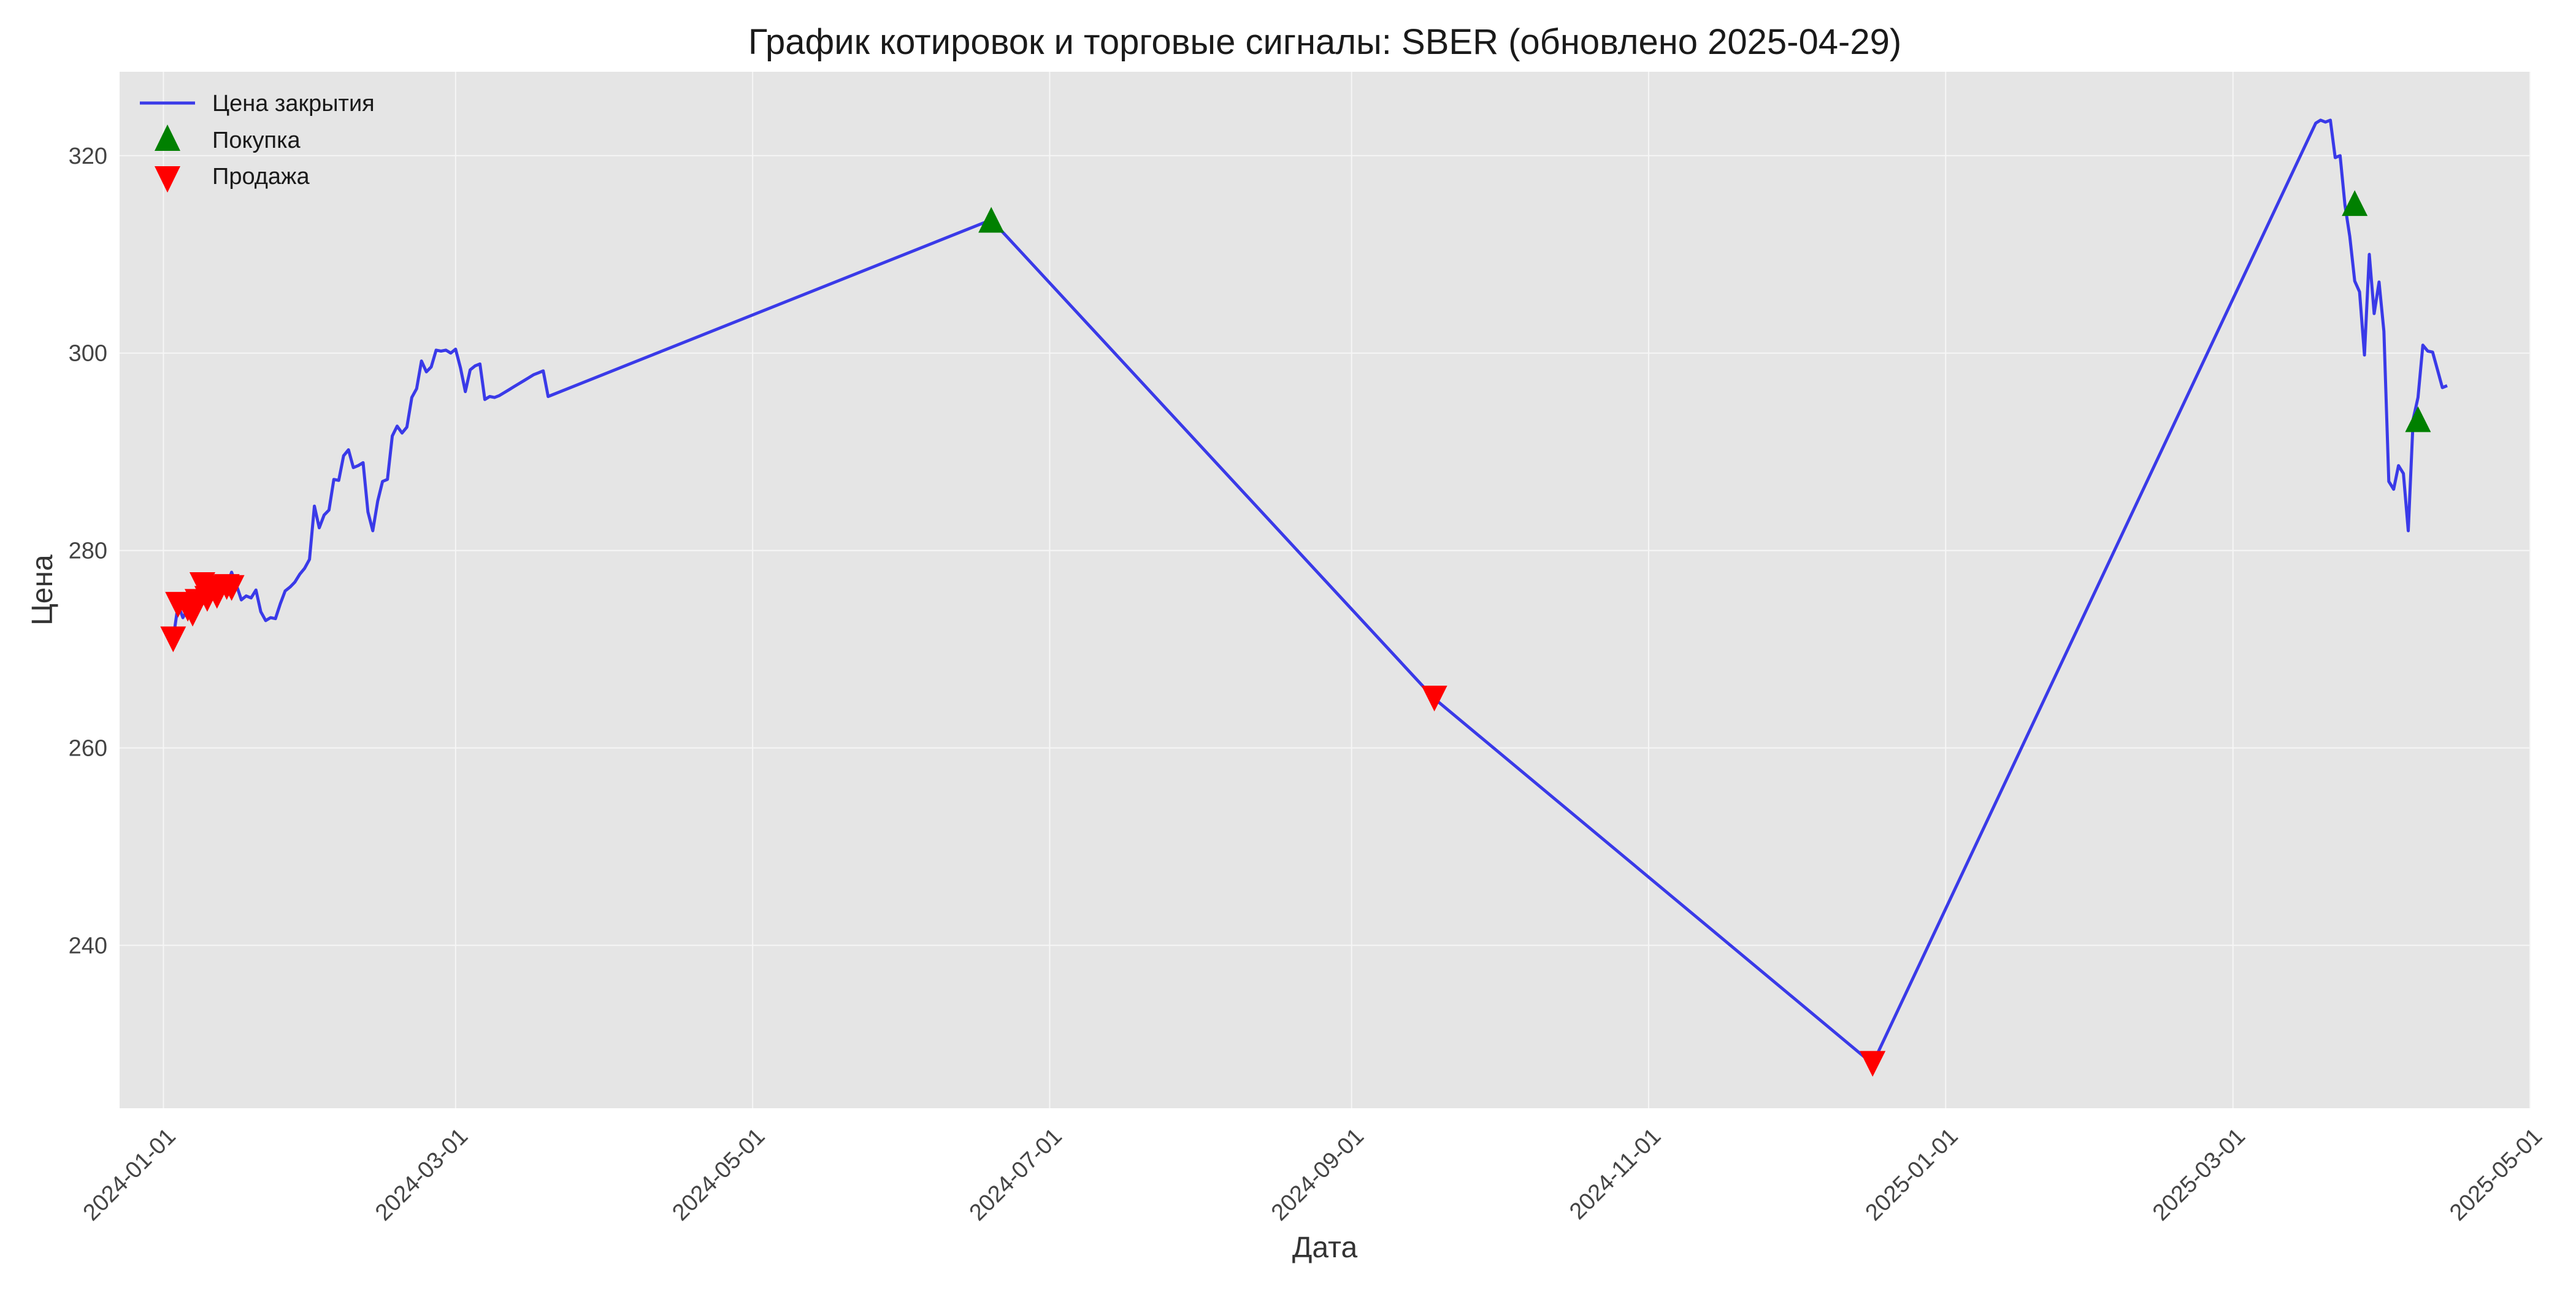 The height and width of the screenshot is (1291, 2576). I want to click on x-axis-label: Дата, so click(1325, 1248).